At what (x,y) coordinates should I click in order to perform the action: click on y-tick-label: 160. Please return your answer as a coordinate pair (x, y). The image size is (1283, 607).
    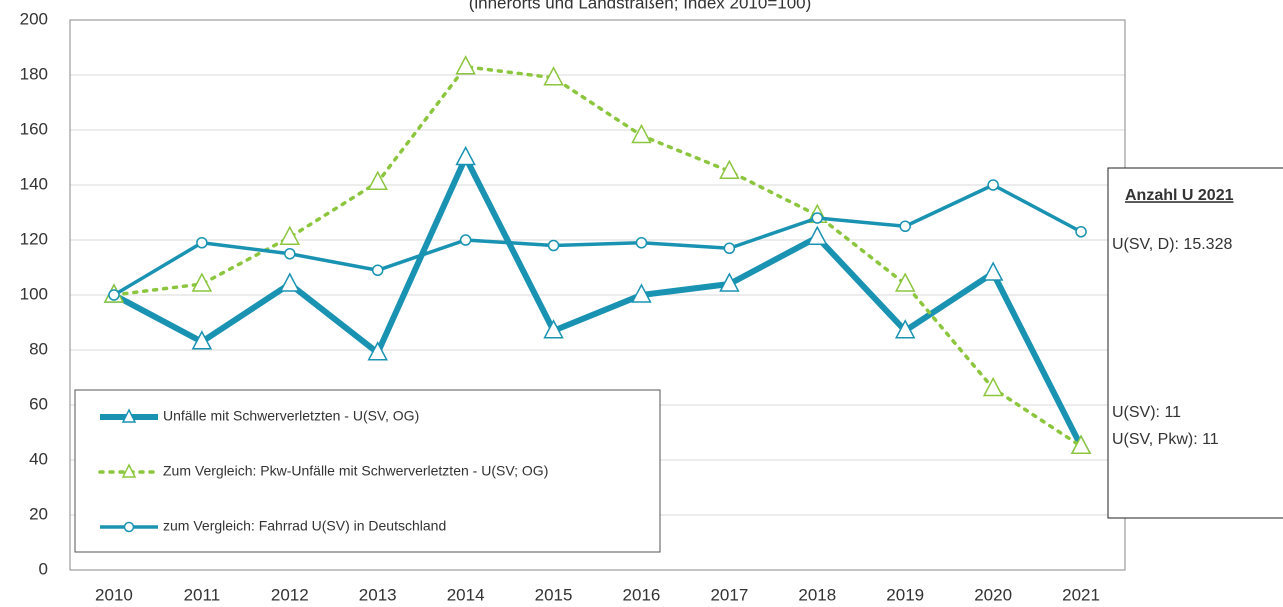
    Looking at the image, I should click on (34, 128).